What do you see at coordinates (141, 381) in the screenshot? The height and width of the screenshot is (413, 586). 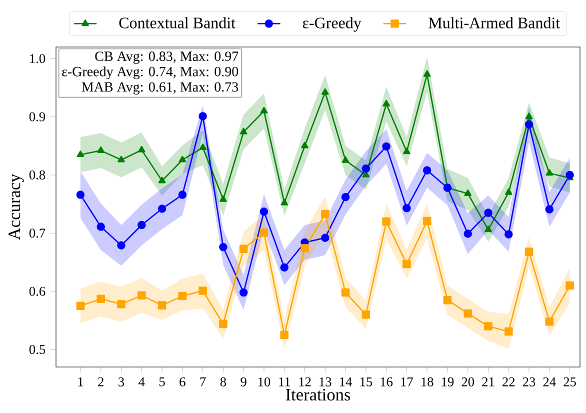 I see `x-tick-label: 4` at bounding box center [141, 381].